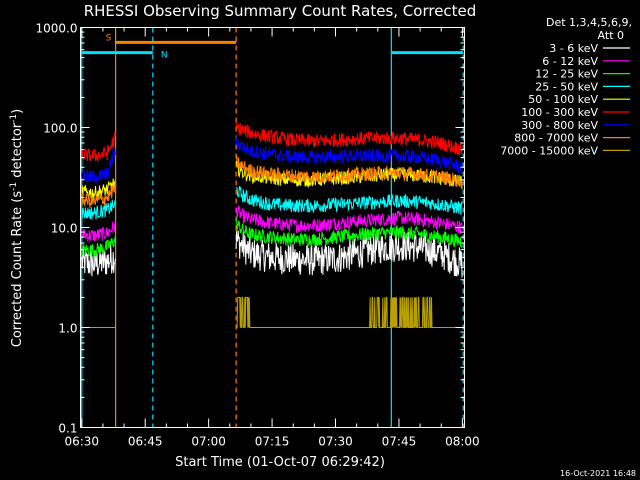 The height and width of the screenshot is (480, 640). I want to click on y-tick-label-4: 1000.0, so click(57, 29).